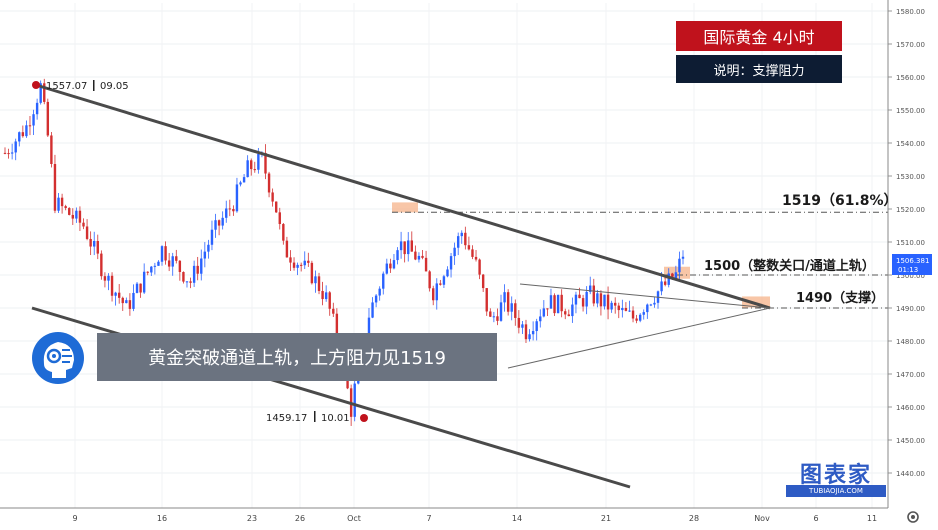 Image resolution: width=938 pixels, height=530 pixels. What do you see at coordinates (36, 85) in the screenshot?
I see `high-marker` at bounding box center [36, 85].